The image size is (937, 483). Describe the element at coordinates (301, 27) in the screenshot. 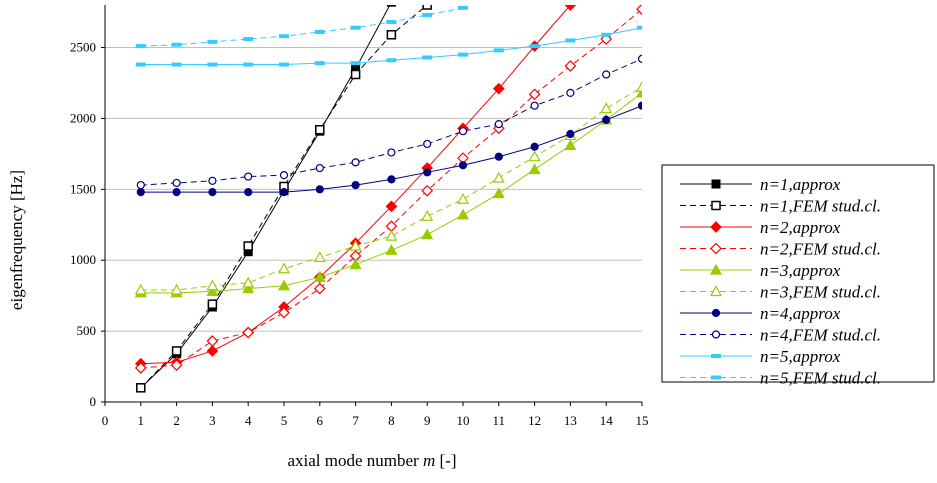

I see `series-n=5,FEM stud.cl.` at that location.